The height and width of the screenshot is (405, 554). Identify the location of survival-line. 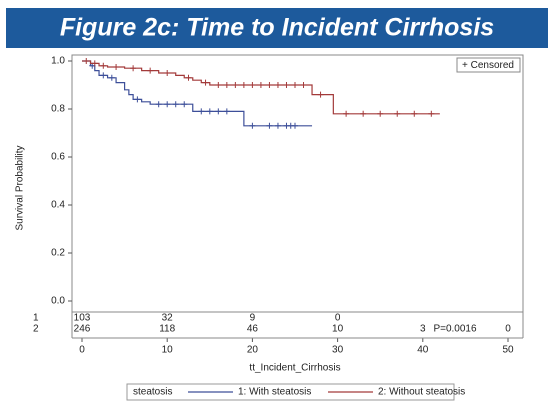
(197, 93).